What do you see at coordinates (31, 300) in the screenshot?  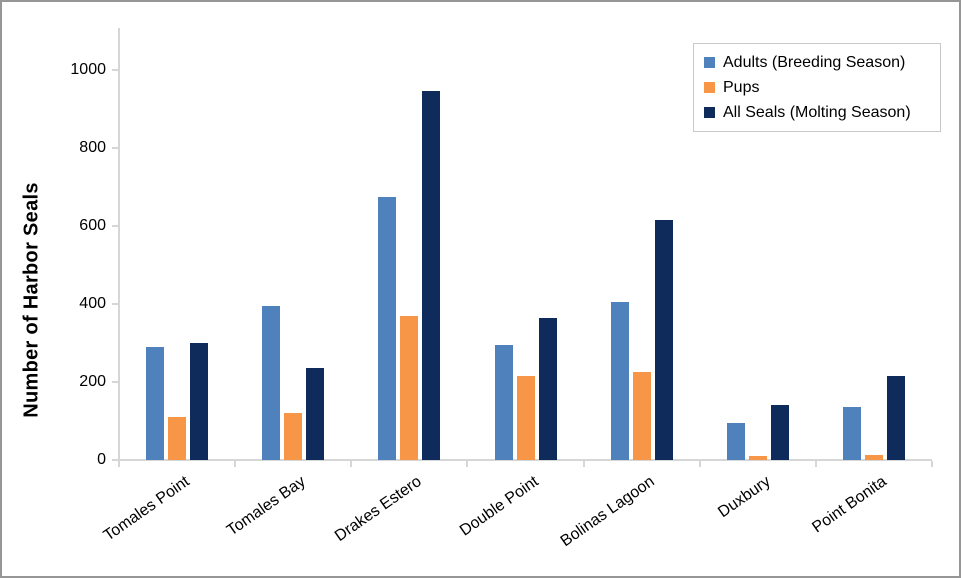 I see `y-axis-title: Number of Harbor Seals` at bounding box center [31, 300].